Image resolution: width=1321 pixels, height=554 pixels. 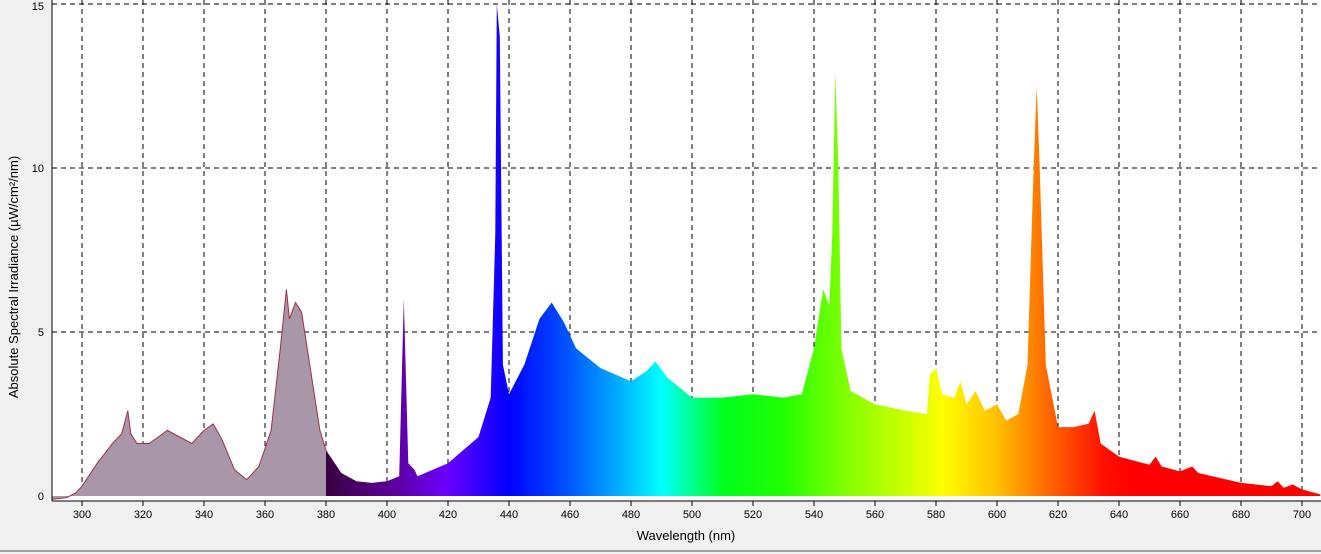 I want to click on x-tick-label: 580, so click(x=936, y=515).